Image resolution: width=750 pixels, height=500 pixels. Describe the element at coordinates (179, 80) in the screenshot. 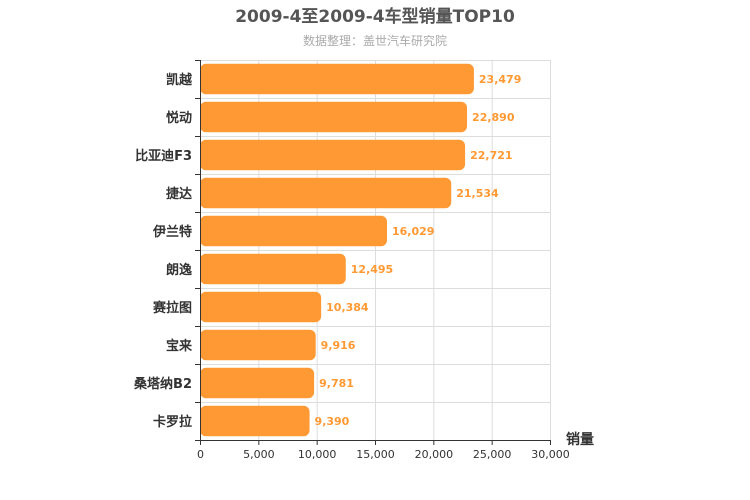

I see `category-label: 凯越` at that location.